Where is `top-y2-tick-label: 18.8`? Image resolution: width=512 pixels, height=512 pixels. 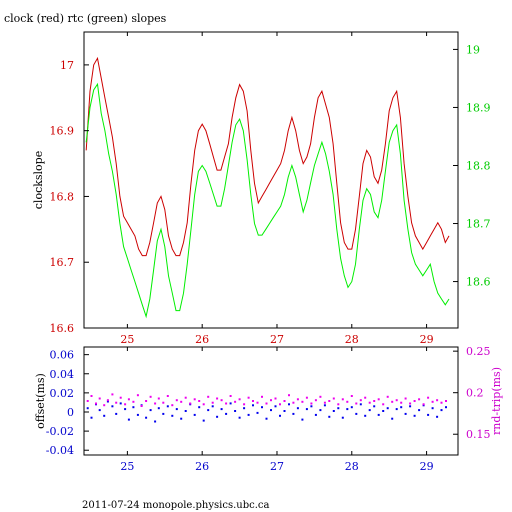 top-y2-tick-label: 18.8 is located at coordinates (478, 165).